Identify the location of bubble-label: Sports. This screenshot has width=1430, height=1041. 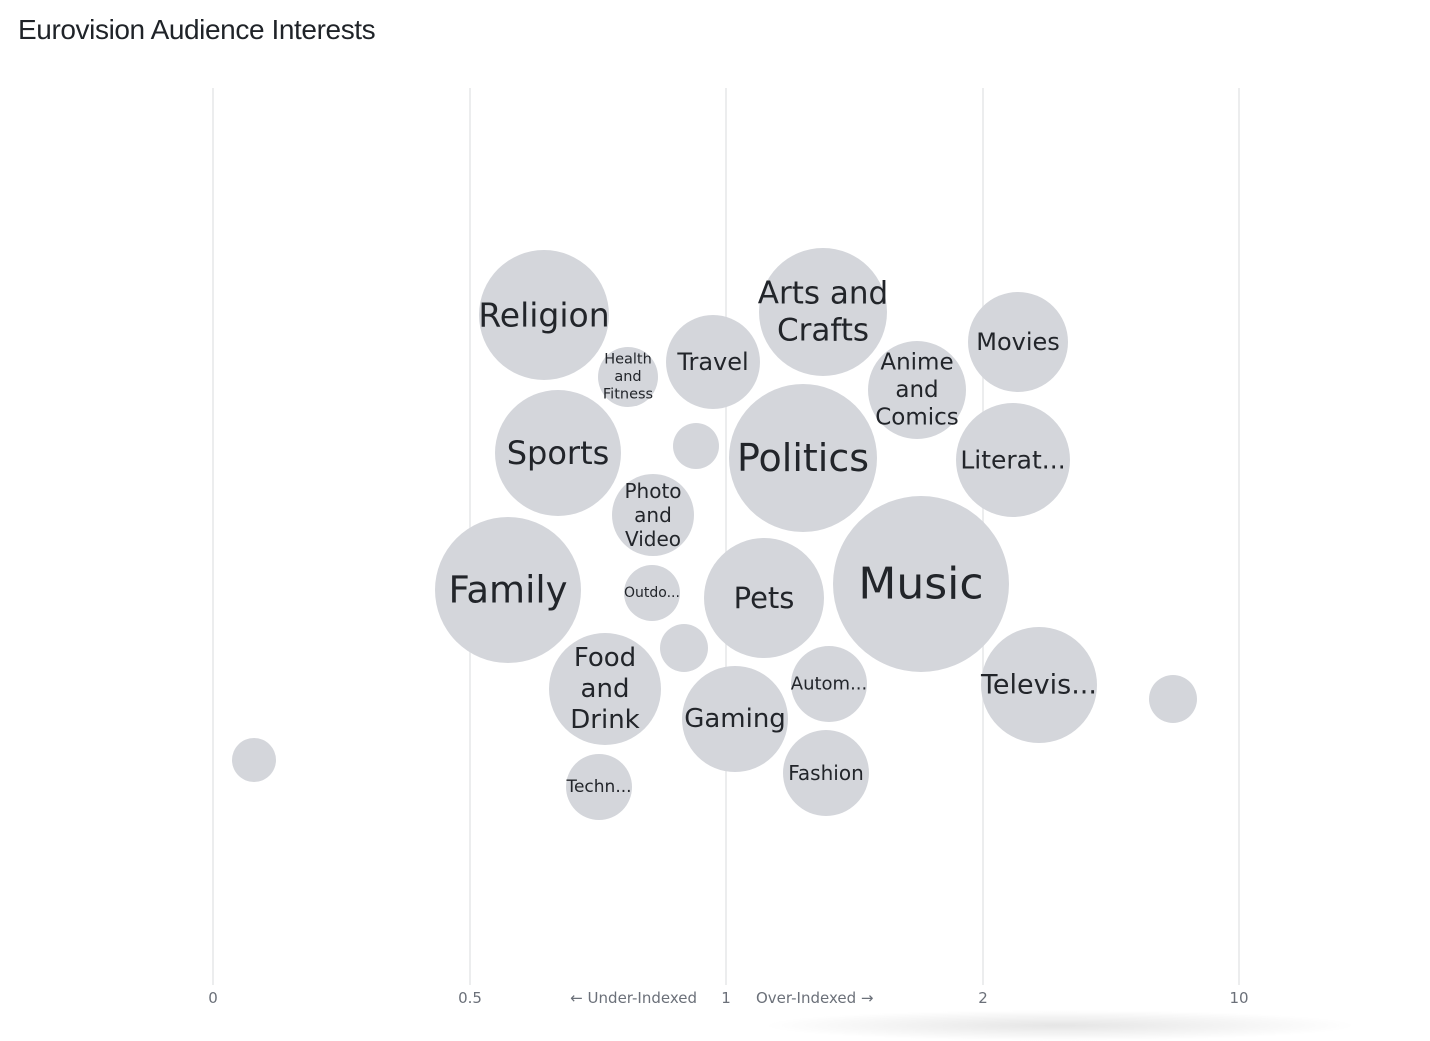
(558, 453).